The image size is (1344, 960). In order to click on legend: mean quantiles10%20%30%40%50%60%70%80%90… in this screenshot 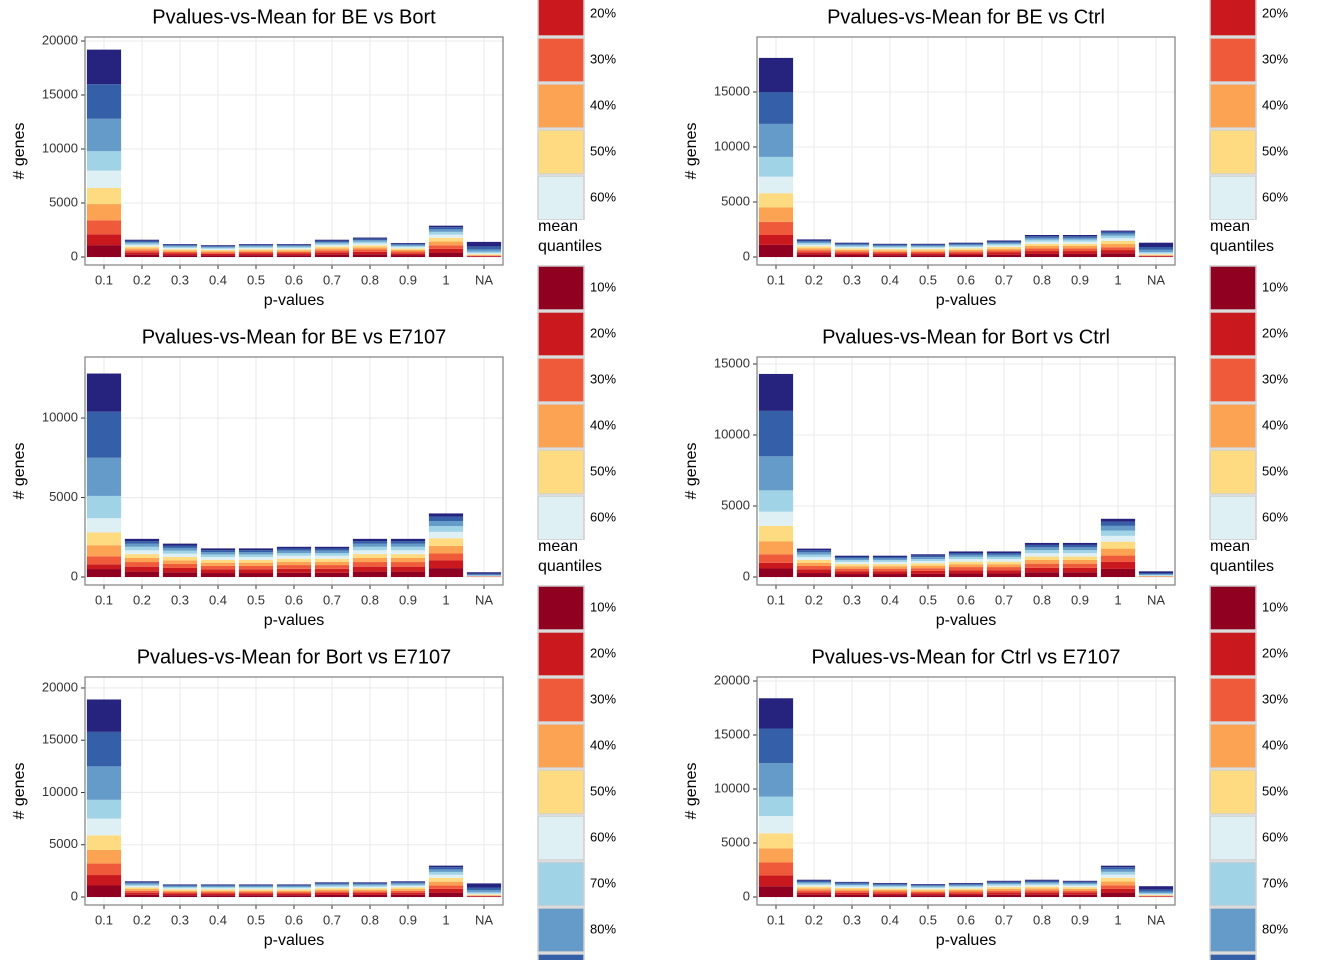, I will do `click(1248, 380)`.